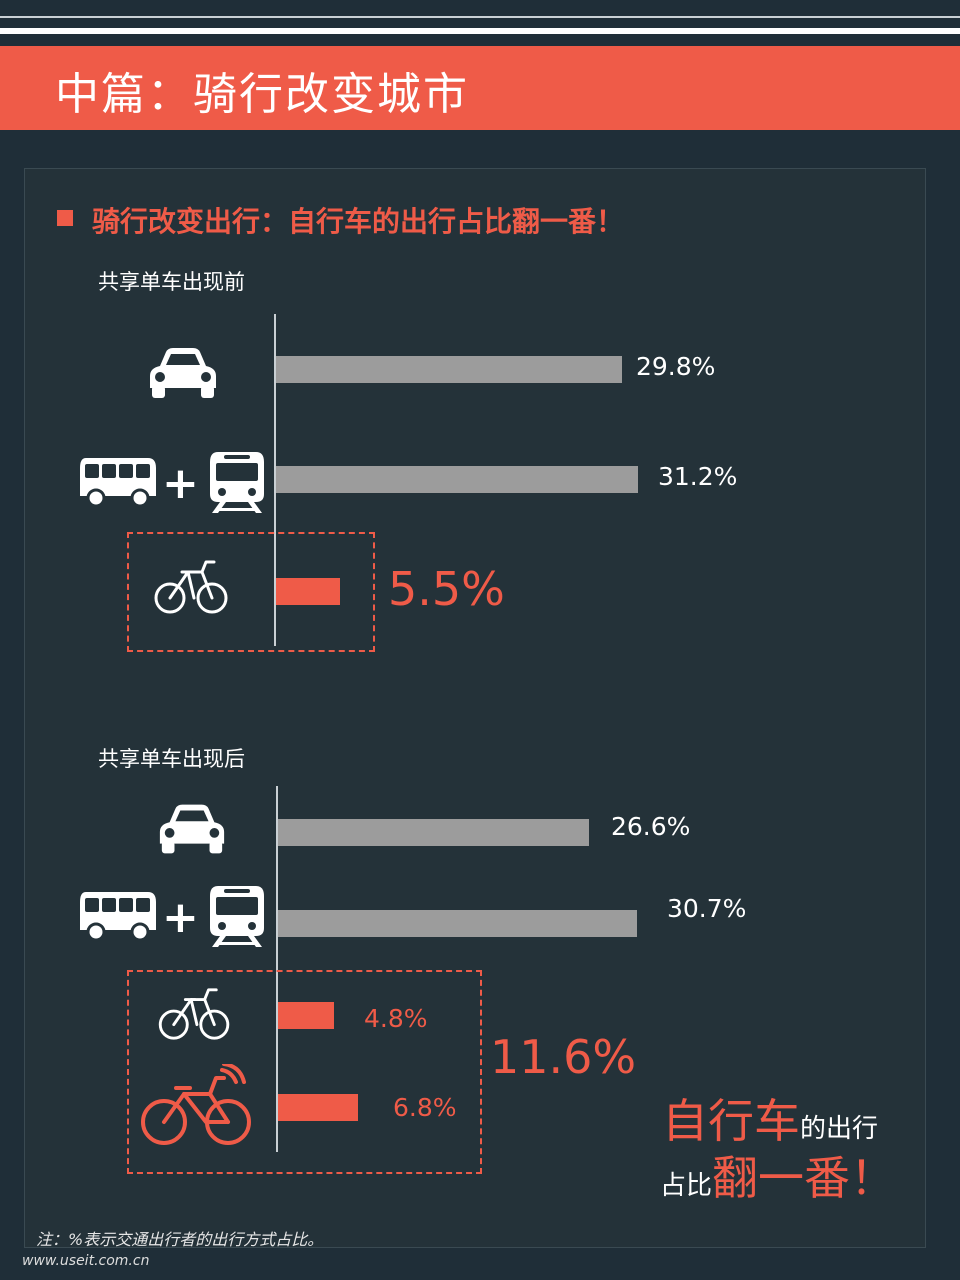 The image size is (960, 1280). I want to click on bicycle-total-label: 11.6%, so click(563, 1057).